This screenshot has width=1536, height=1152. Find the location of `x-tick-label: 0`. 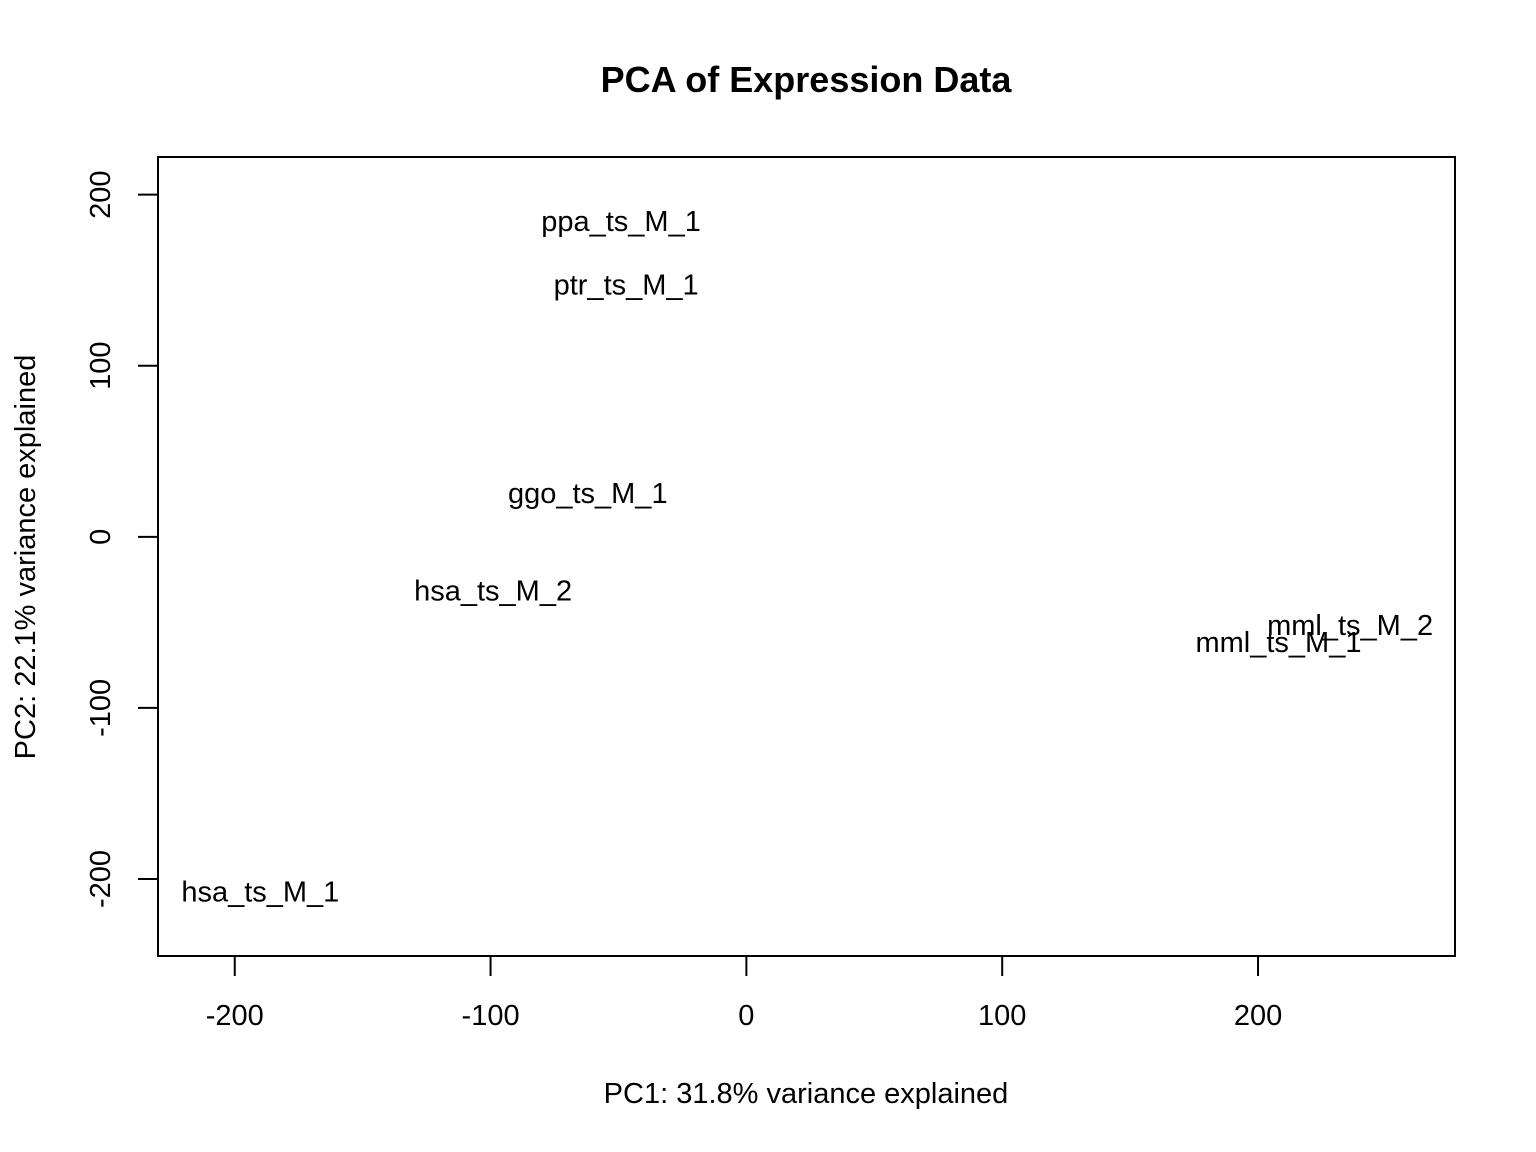

x-tick-label: 0 is located at coordinates (746, 1016).